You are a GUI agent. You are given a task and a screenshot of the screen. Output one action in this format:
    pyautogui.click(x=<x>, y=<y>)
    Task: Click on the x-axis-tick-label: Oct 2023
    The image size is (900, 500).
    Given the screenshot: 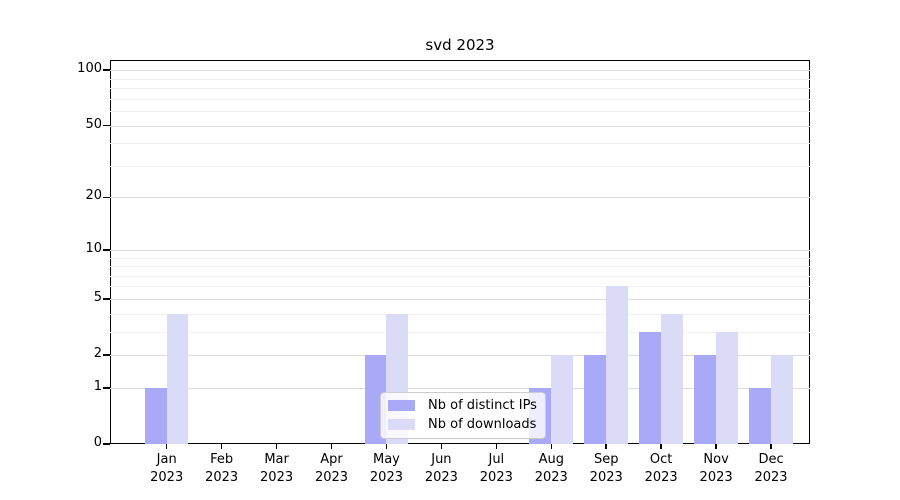 What is the action you would take?
    pyautogui.click(x=661, y=468)
    